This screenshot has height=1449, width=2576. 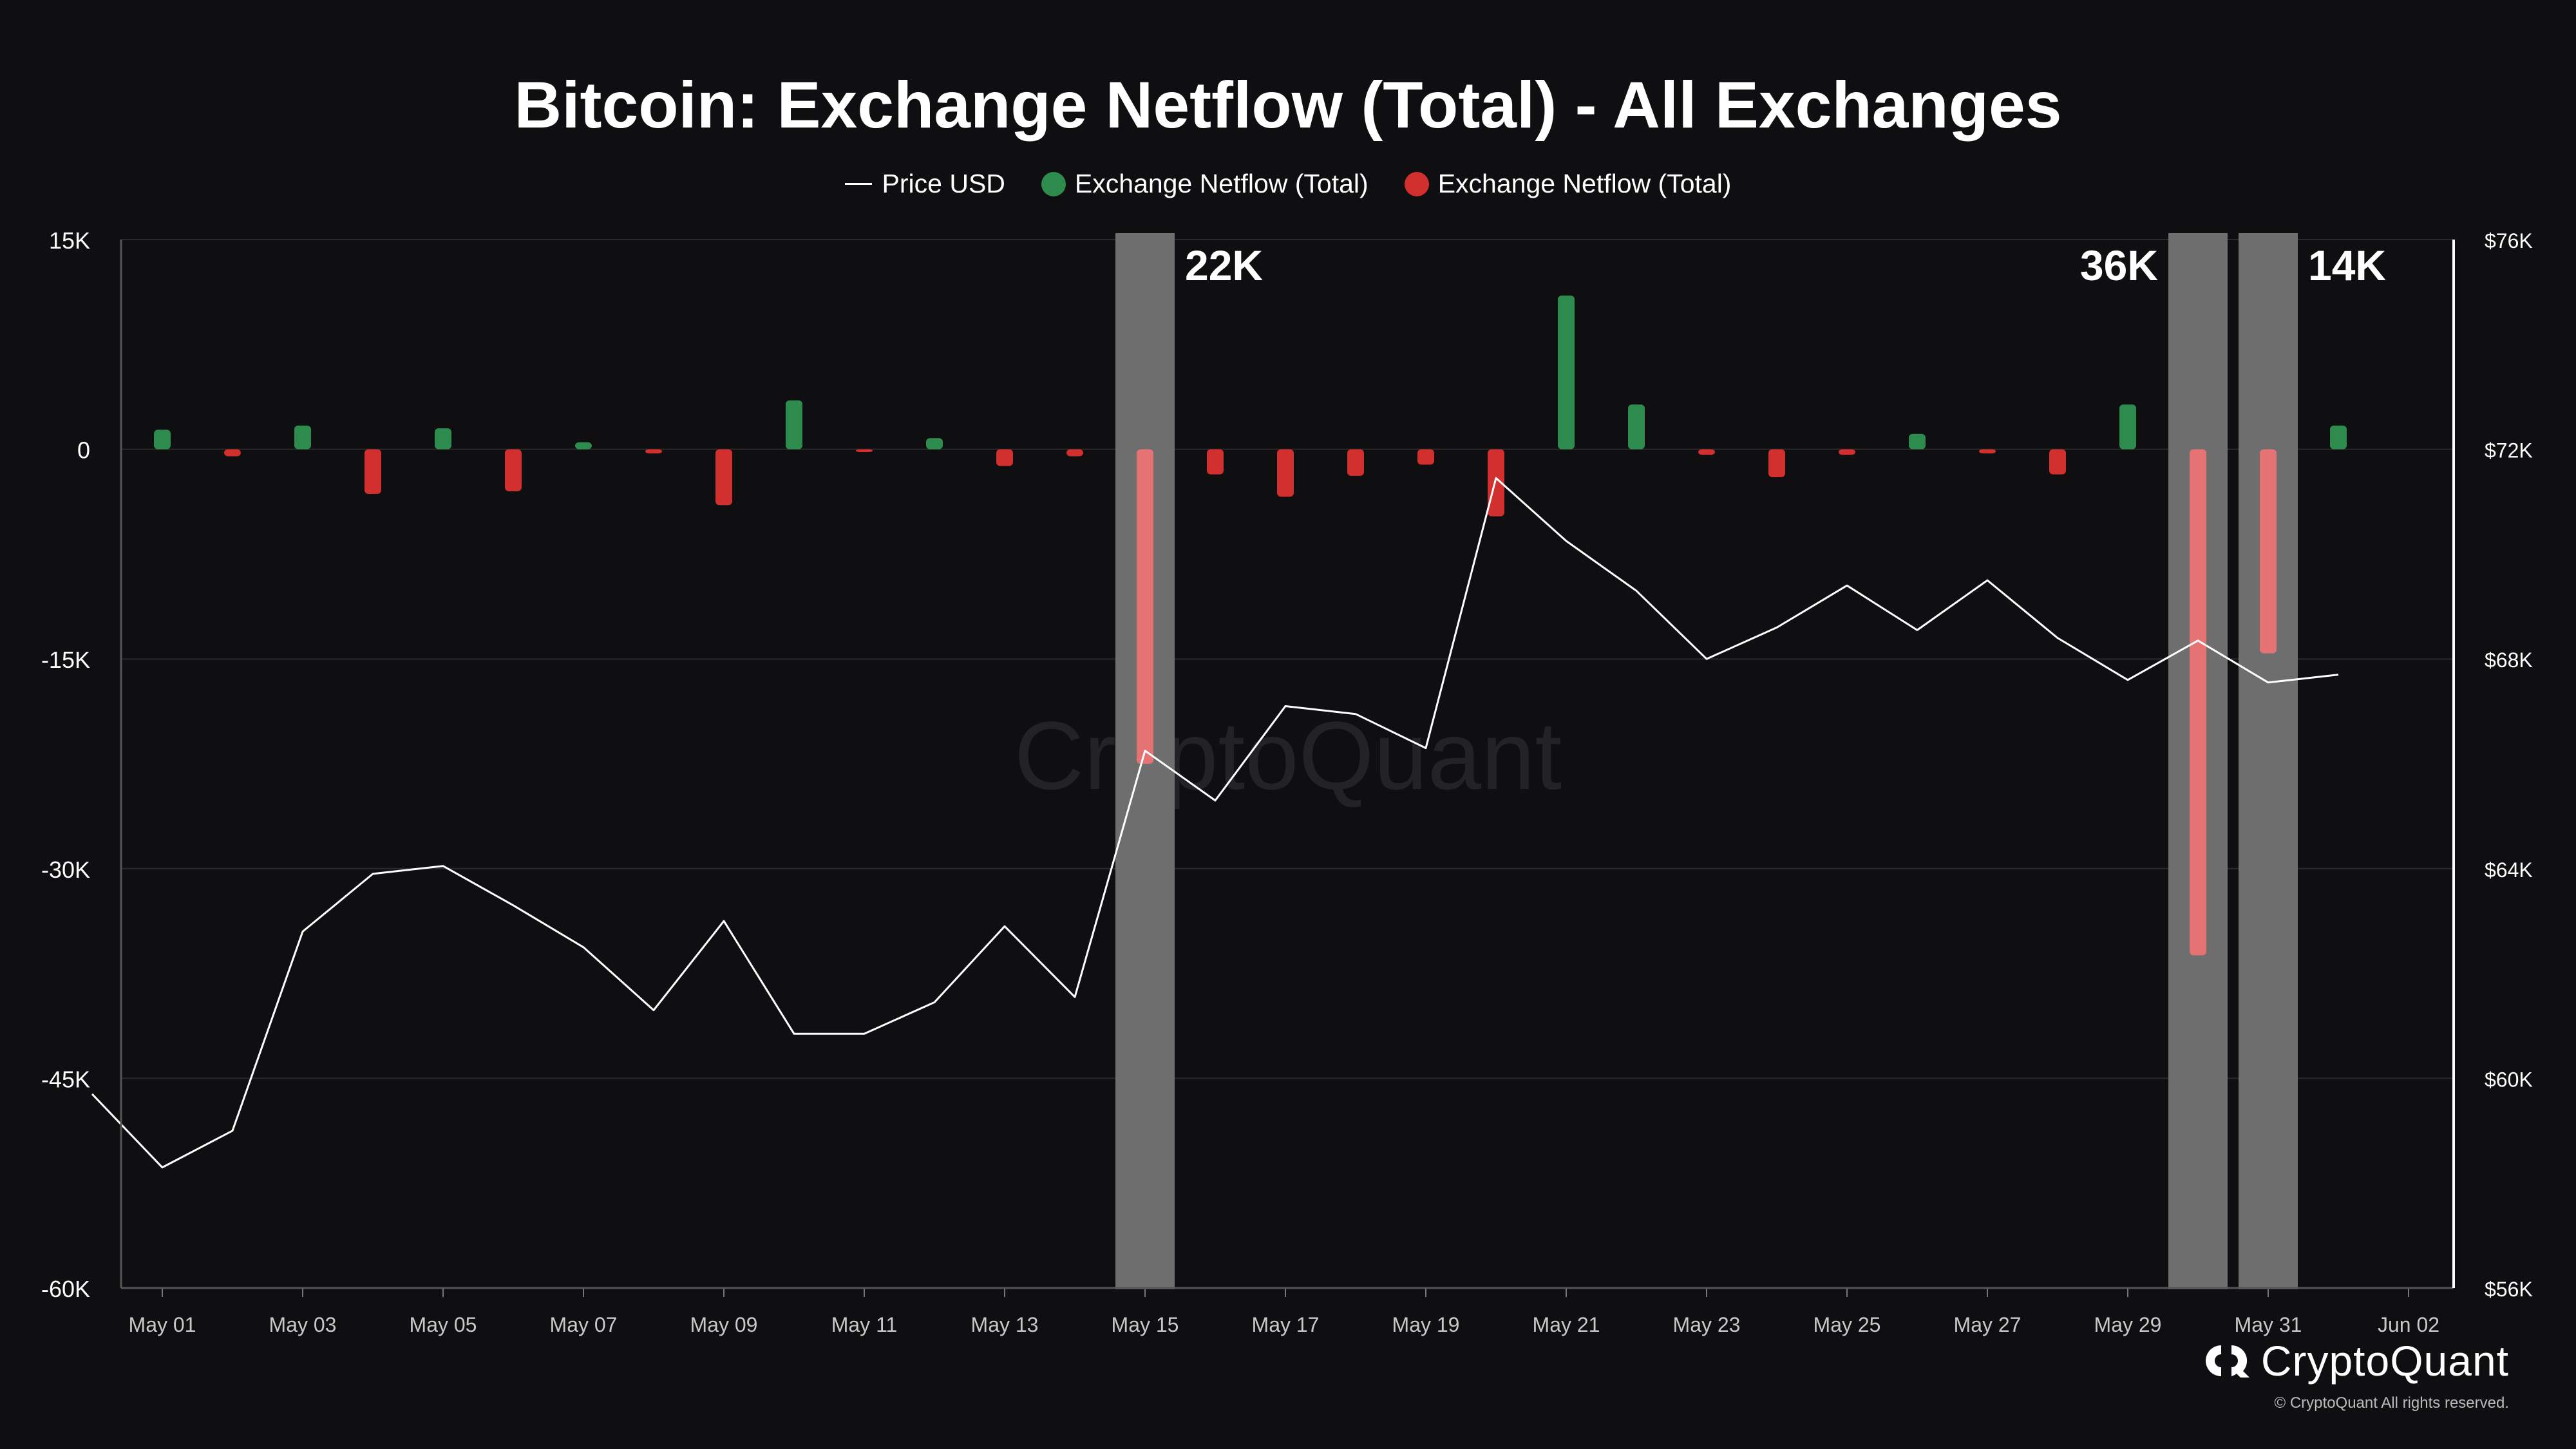 What do you see at coordinates (1221, 183) in the screenshot?
I see `legend-label-netflow-positive: Exchange Netflow (Total)` at bounding box center [1221, 183].